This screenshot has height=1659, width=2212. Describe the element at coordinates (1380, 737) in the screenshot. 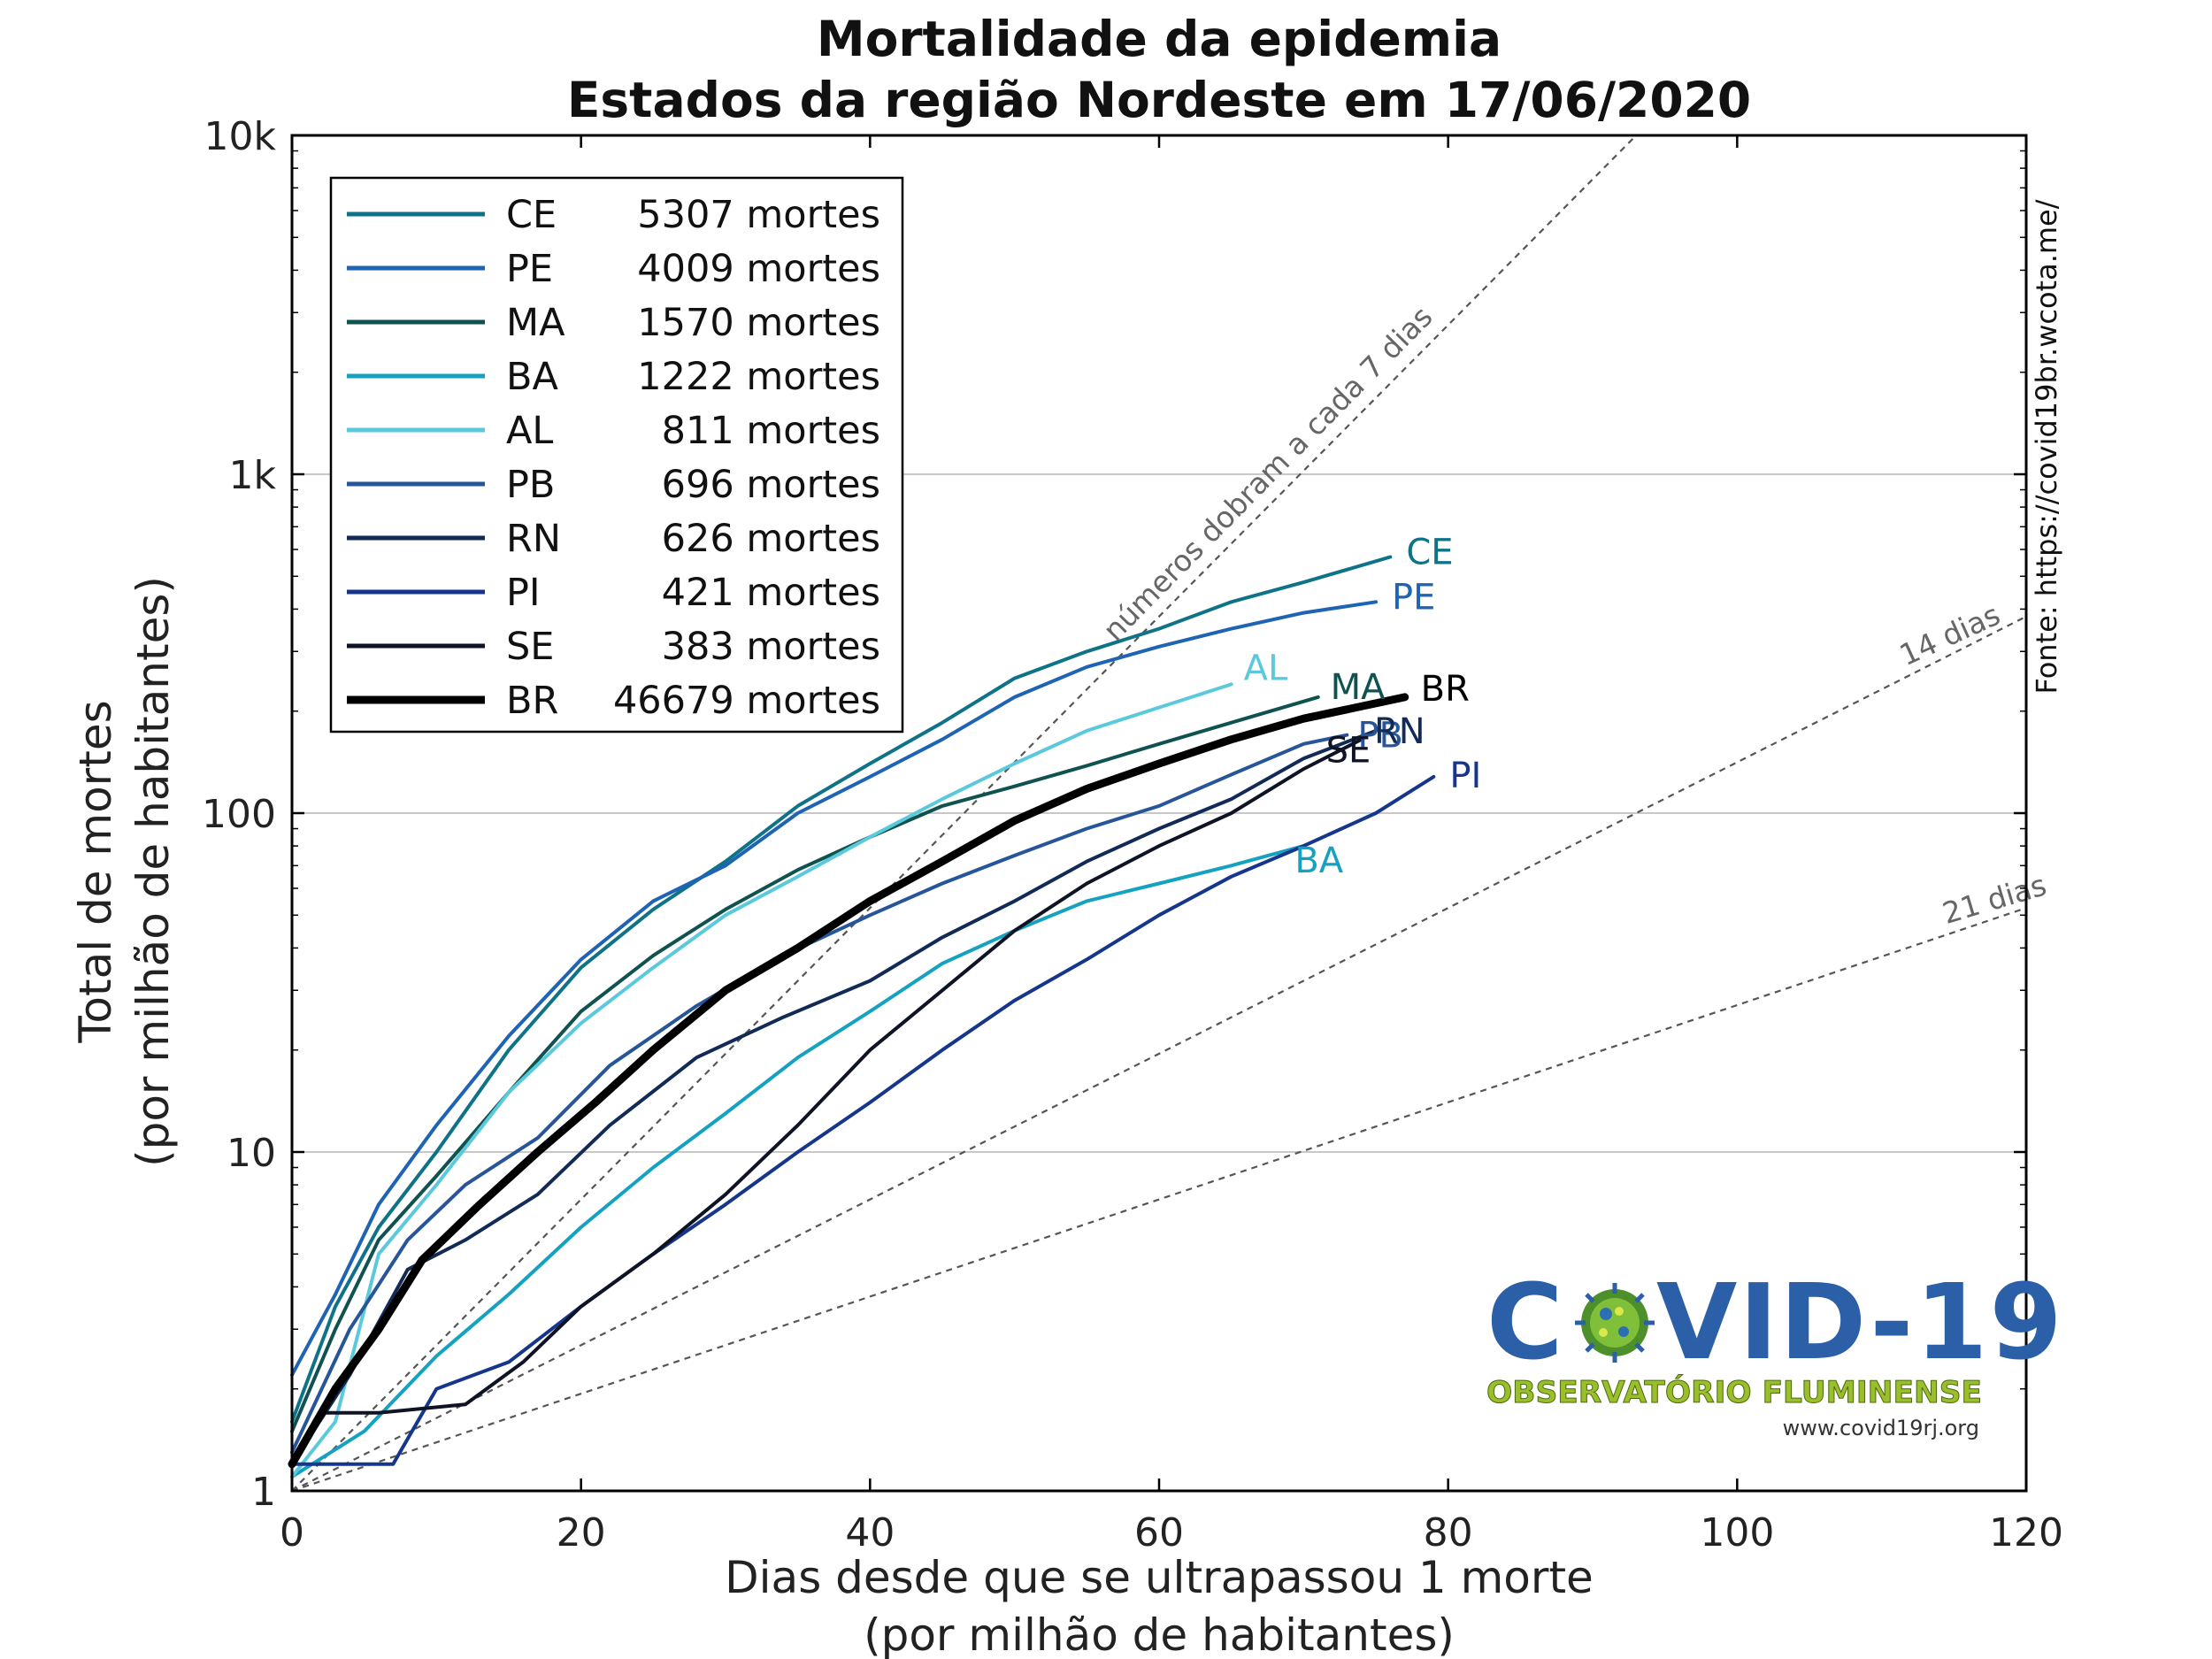

I see `series-end-label-pb: PB` at that location.